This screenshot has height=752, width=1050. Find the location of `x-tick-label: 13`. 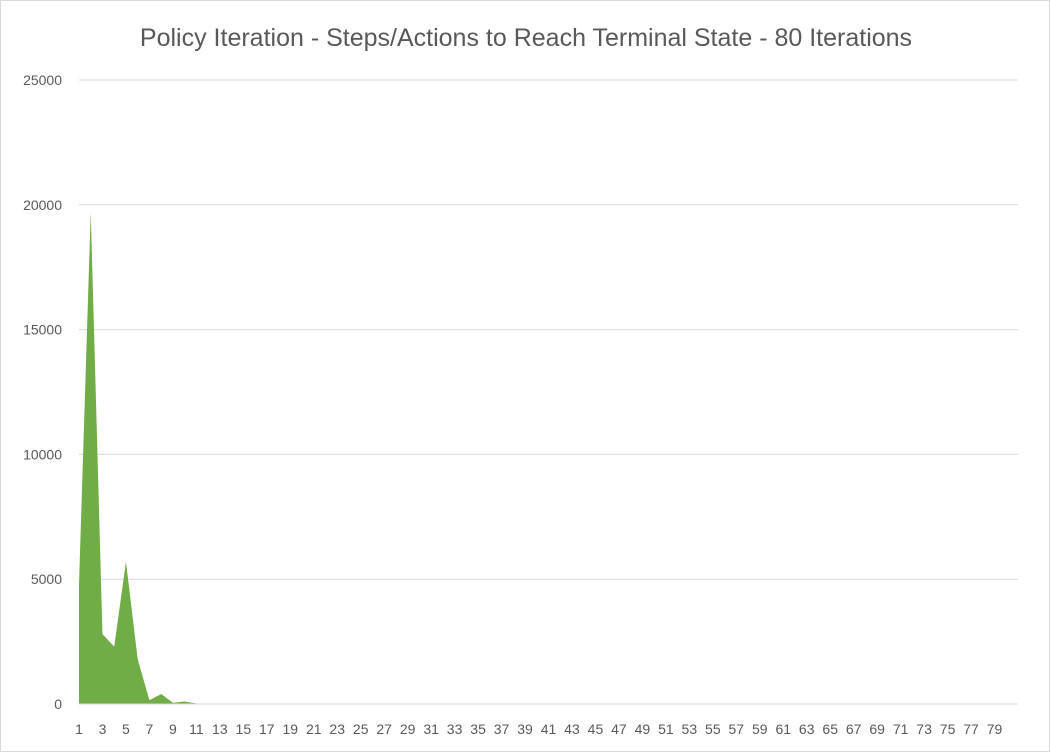

x-tick-label: 13 is located at coordinates (220, 729).